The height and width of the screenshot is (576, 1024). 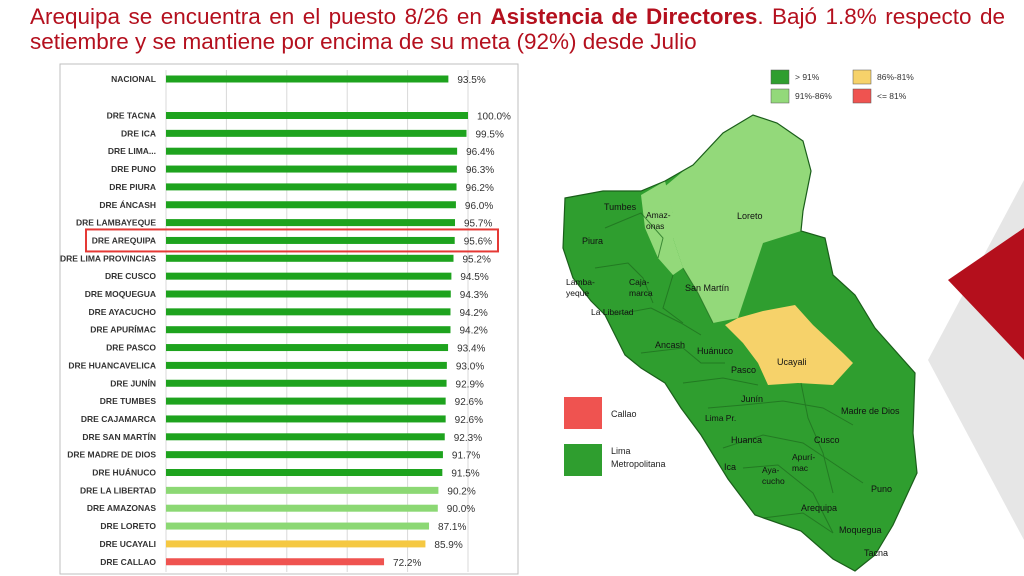 I want to click on label-amazonas: Amaz-onas, so click(x=658, y=220).